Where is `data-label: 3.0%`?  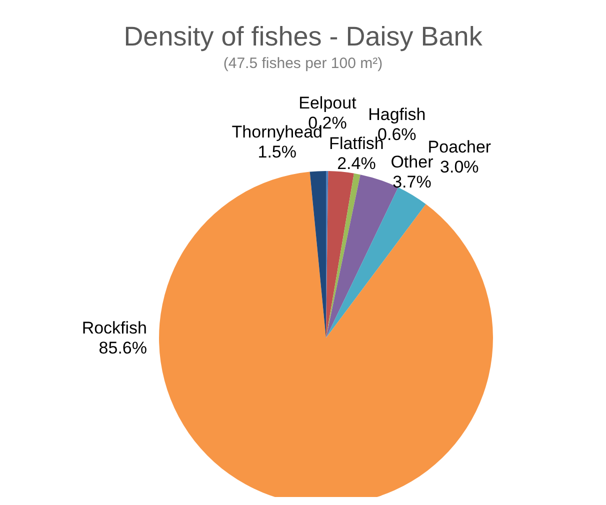 data-label: 3.0% is located at coordinates (459, 166).